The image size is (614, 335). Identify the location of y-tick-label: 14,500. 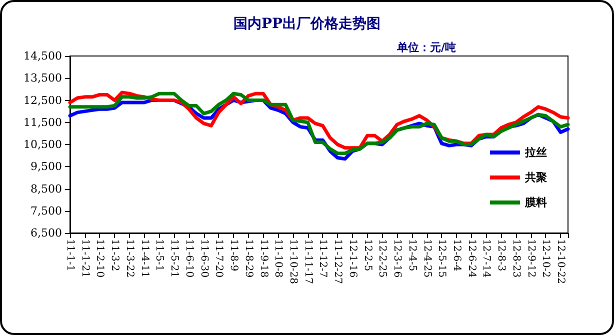
(43, 56).